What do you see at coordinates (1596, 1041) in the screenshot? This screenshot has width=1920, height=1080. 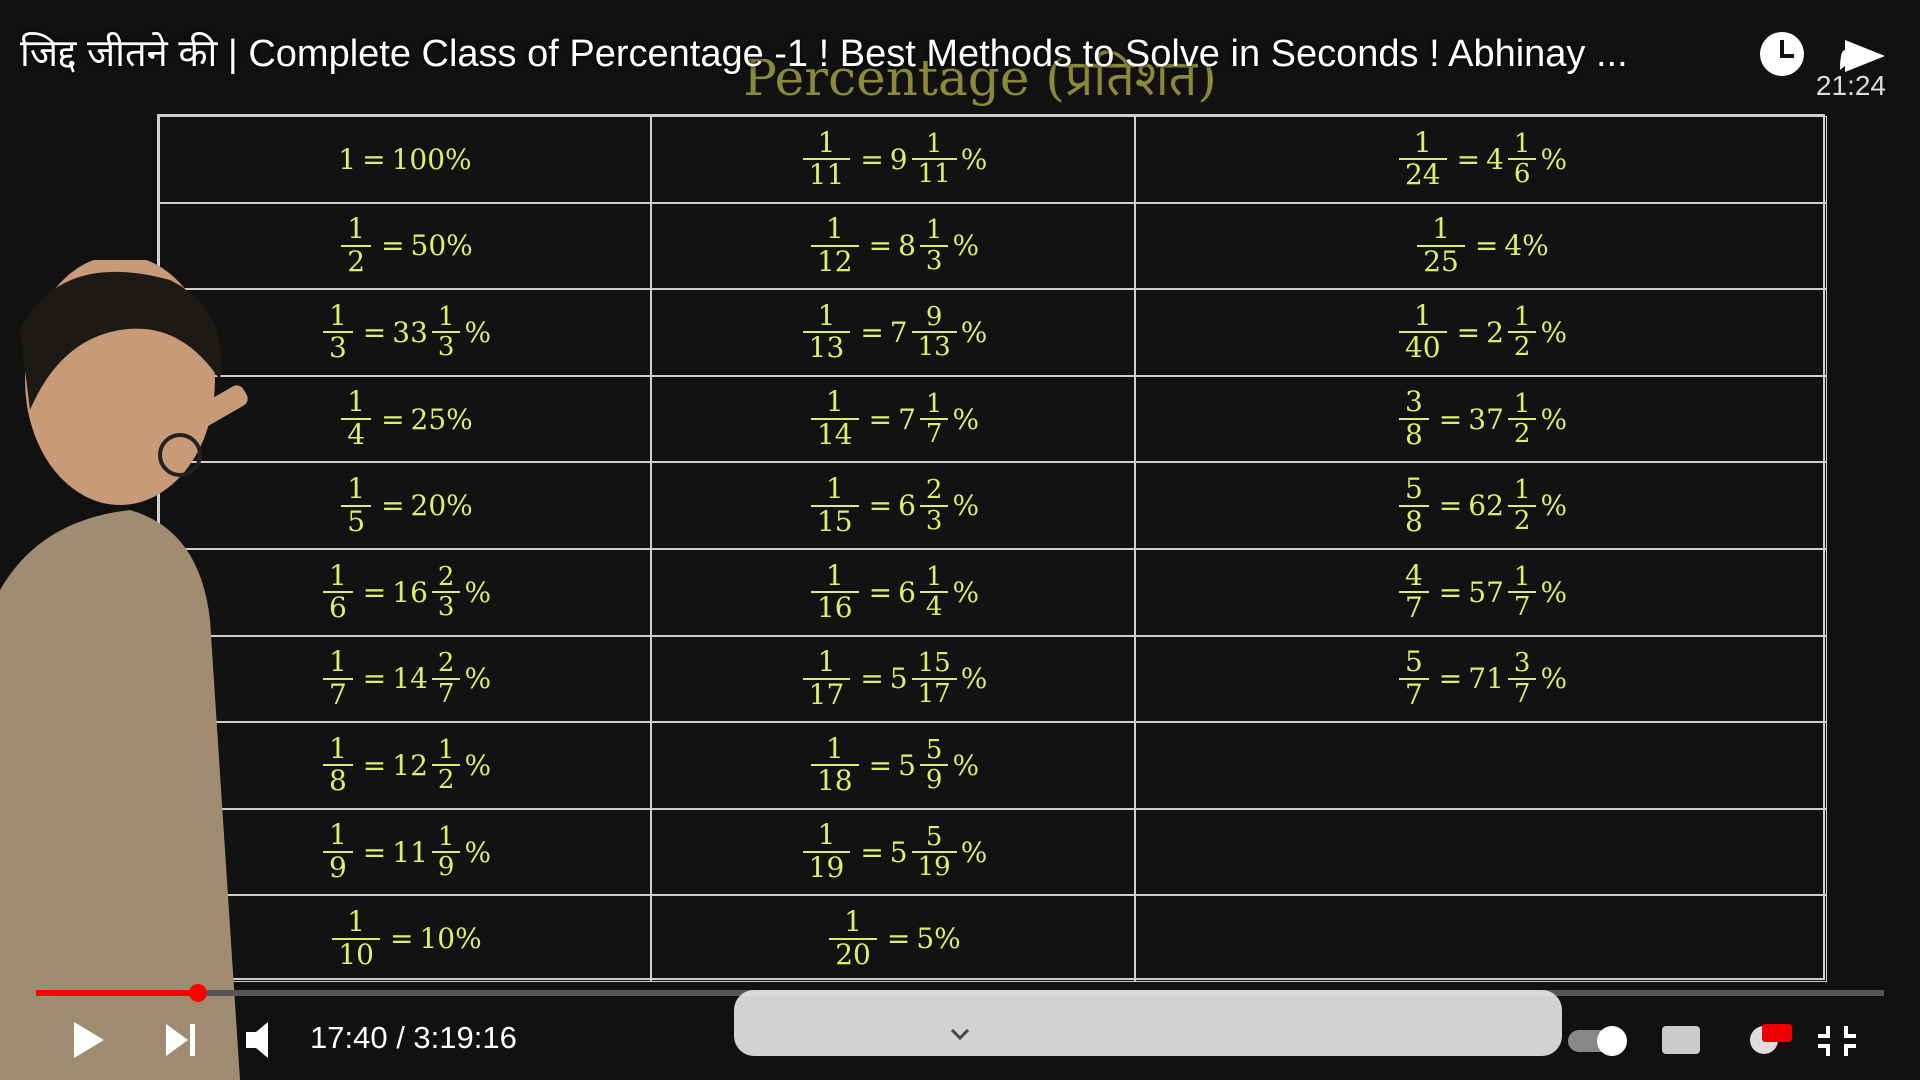 I see `autoplay-toggle` at bounding box center [1596, 1041].